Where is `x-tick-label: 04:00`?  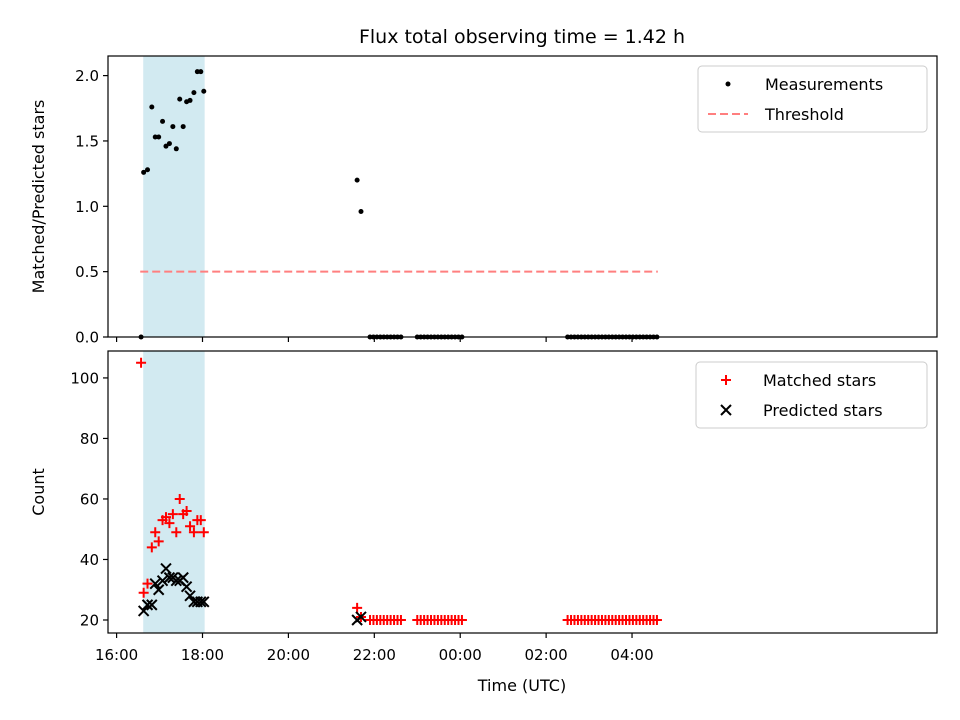 x-tick-label: 04:00 is located at coordinates (631, 655).